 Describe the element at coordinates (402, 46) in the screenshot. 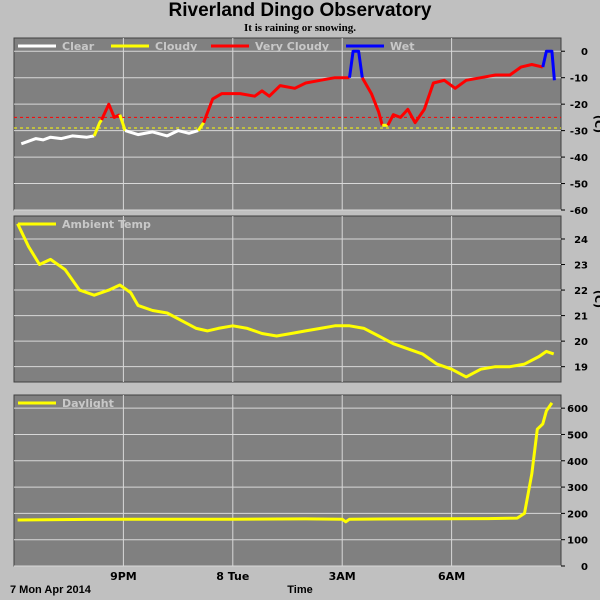

I see `legend-label: Wet` at that location.